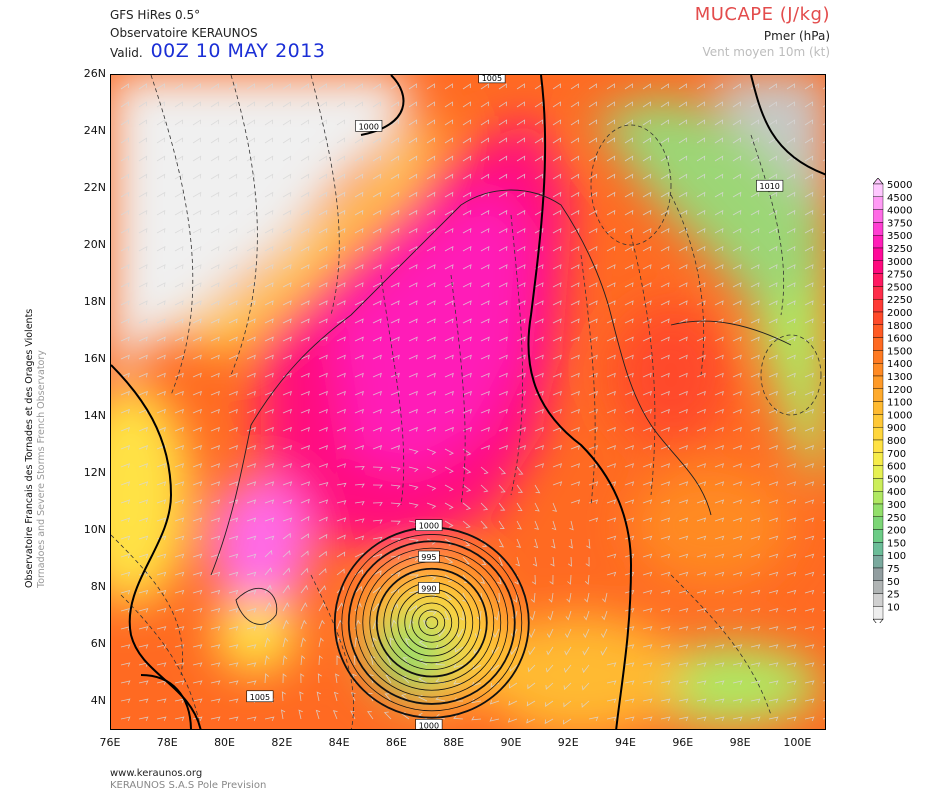 The image size is (937, 800). I want to click on lon-tick-label: 86E, so click(396, 742).